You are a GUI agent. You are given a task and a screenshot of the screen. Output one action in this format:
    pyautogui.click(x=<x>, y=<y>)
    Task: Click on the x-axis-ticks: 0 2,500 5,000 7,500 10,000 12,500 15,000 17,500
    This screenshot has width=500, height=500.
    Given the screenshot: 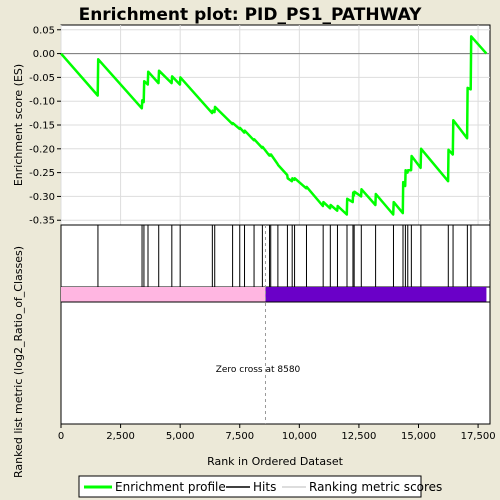 What is the action you would take?
    pyautogui.click(x=277, y=433)
    